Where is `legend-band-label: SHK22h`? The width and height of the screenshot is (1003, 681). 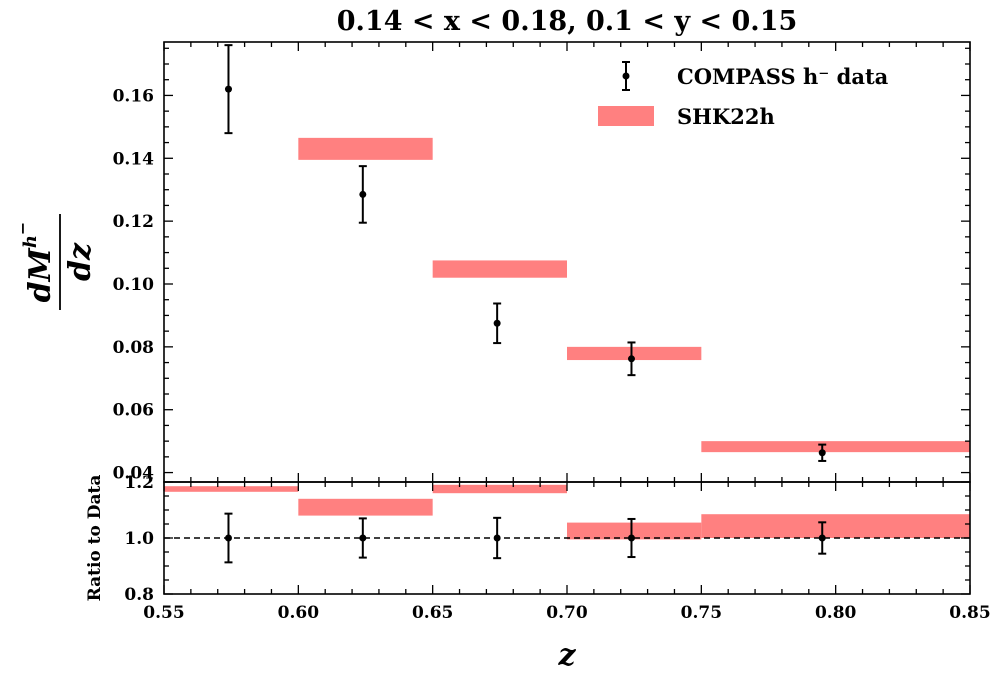
legend-band-label: SHK22h is located at coordinates (726, 116).